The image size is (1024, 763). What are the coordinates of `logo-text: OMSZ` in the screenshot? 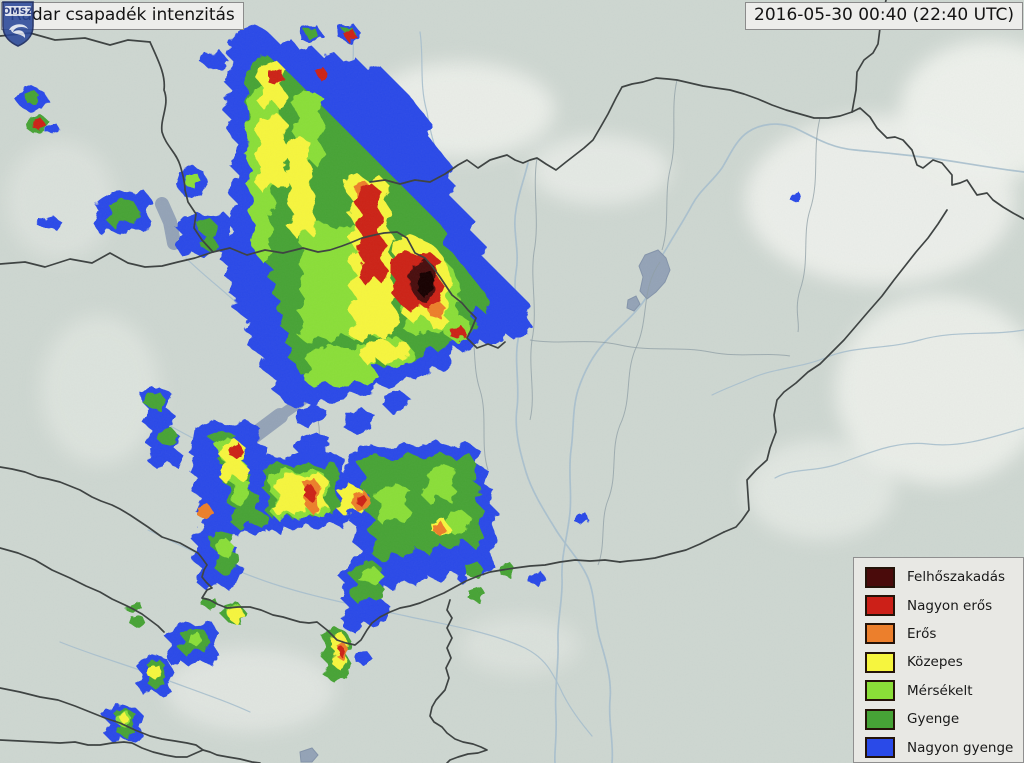 It's located at (18, 12).